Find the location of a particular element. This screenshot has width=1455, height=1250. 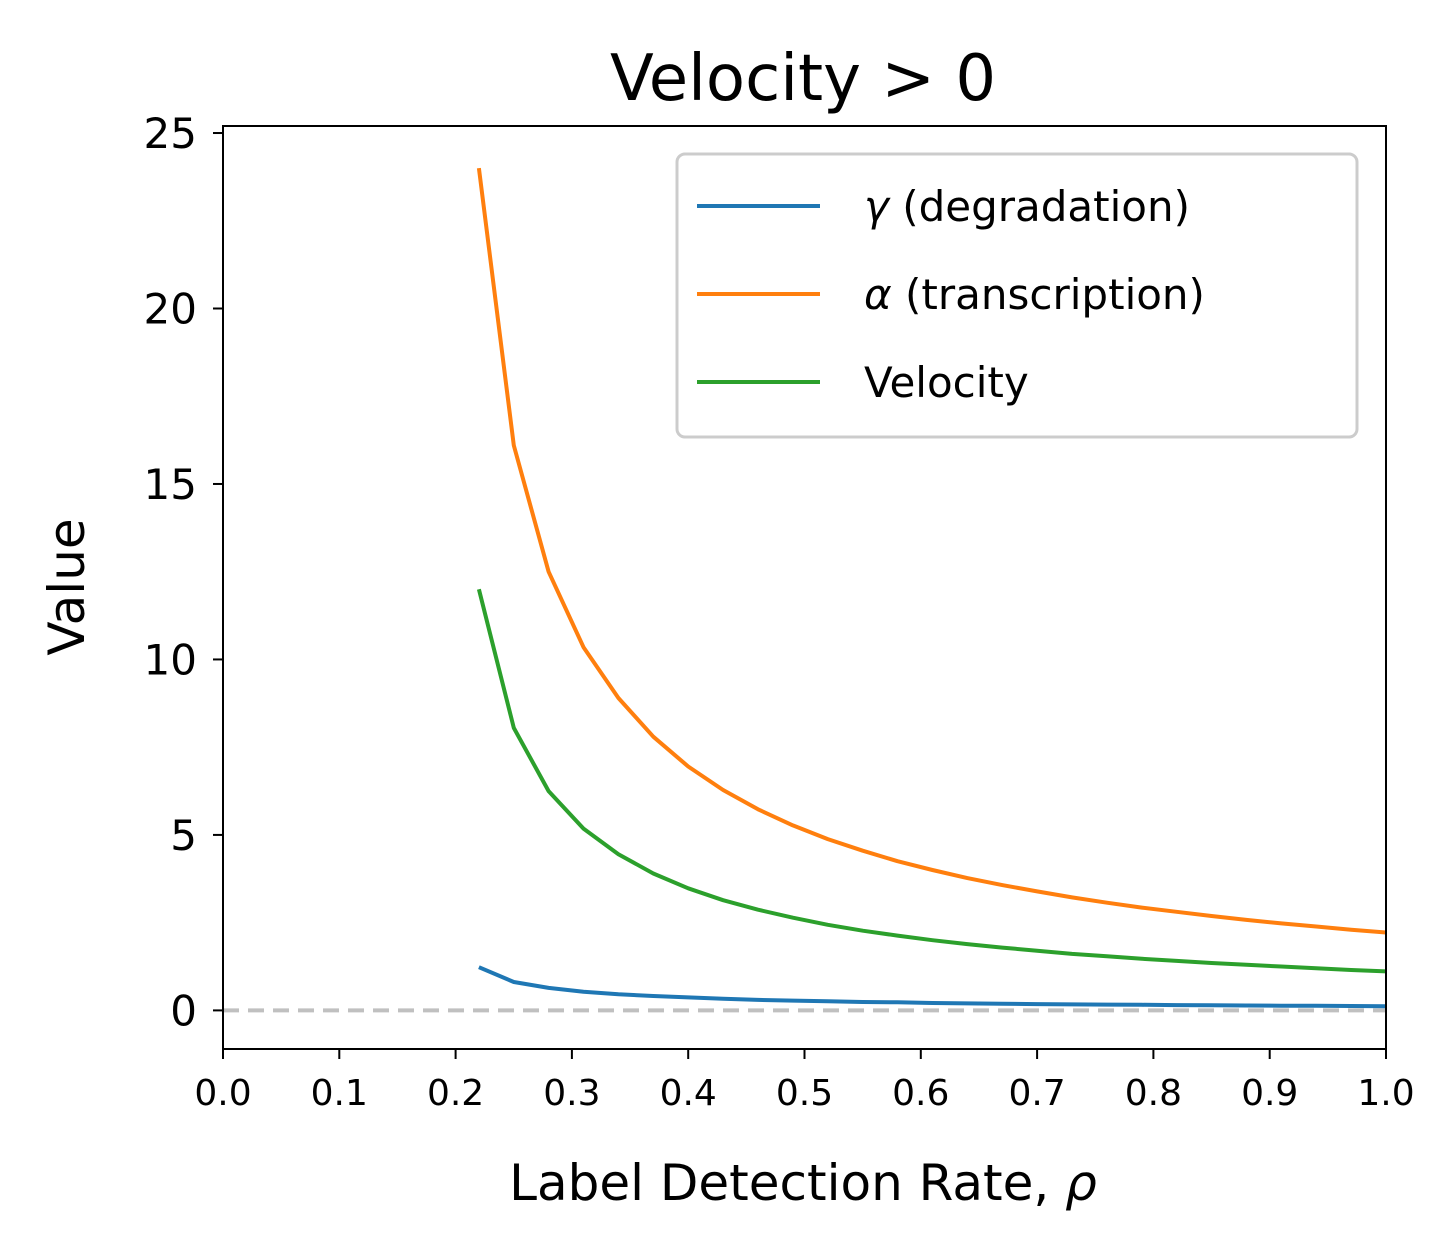

x-tick-label: 0.4 is located at coordinates (688, 1093).